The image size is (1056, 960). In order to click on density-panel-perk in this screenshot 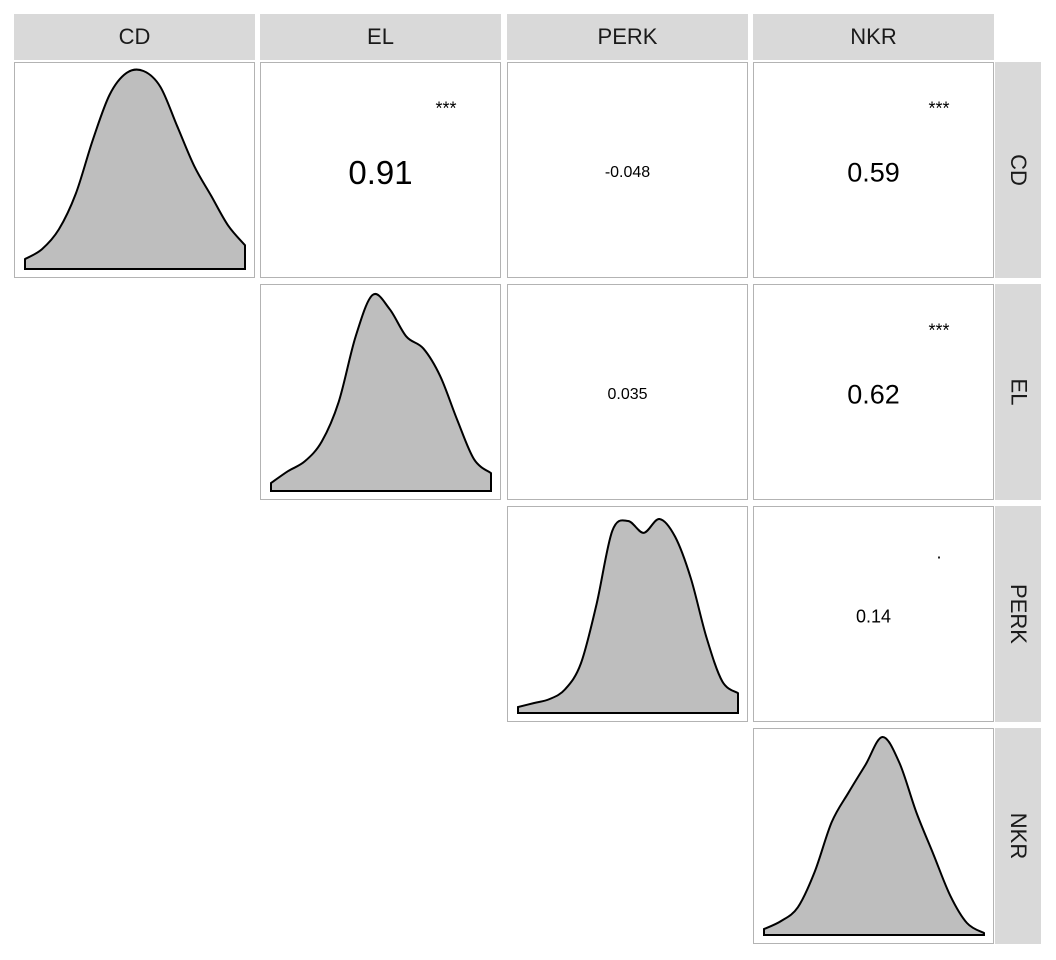, I will do `click(627, 614)`.